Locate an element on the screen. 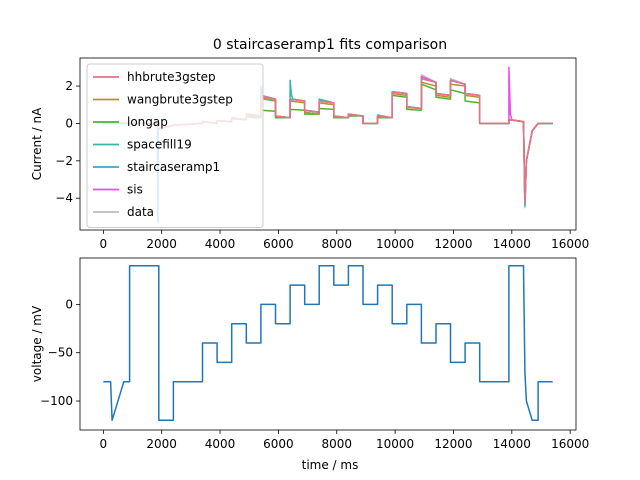  legend-label: wangbrute3gstep is located at coordinates (180, 100).